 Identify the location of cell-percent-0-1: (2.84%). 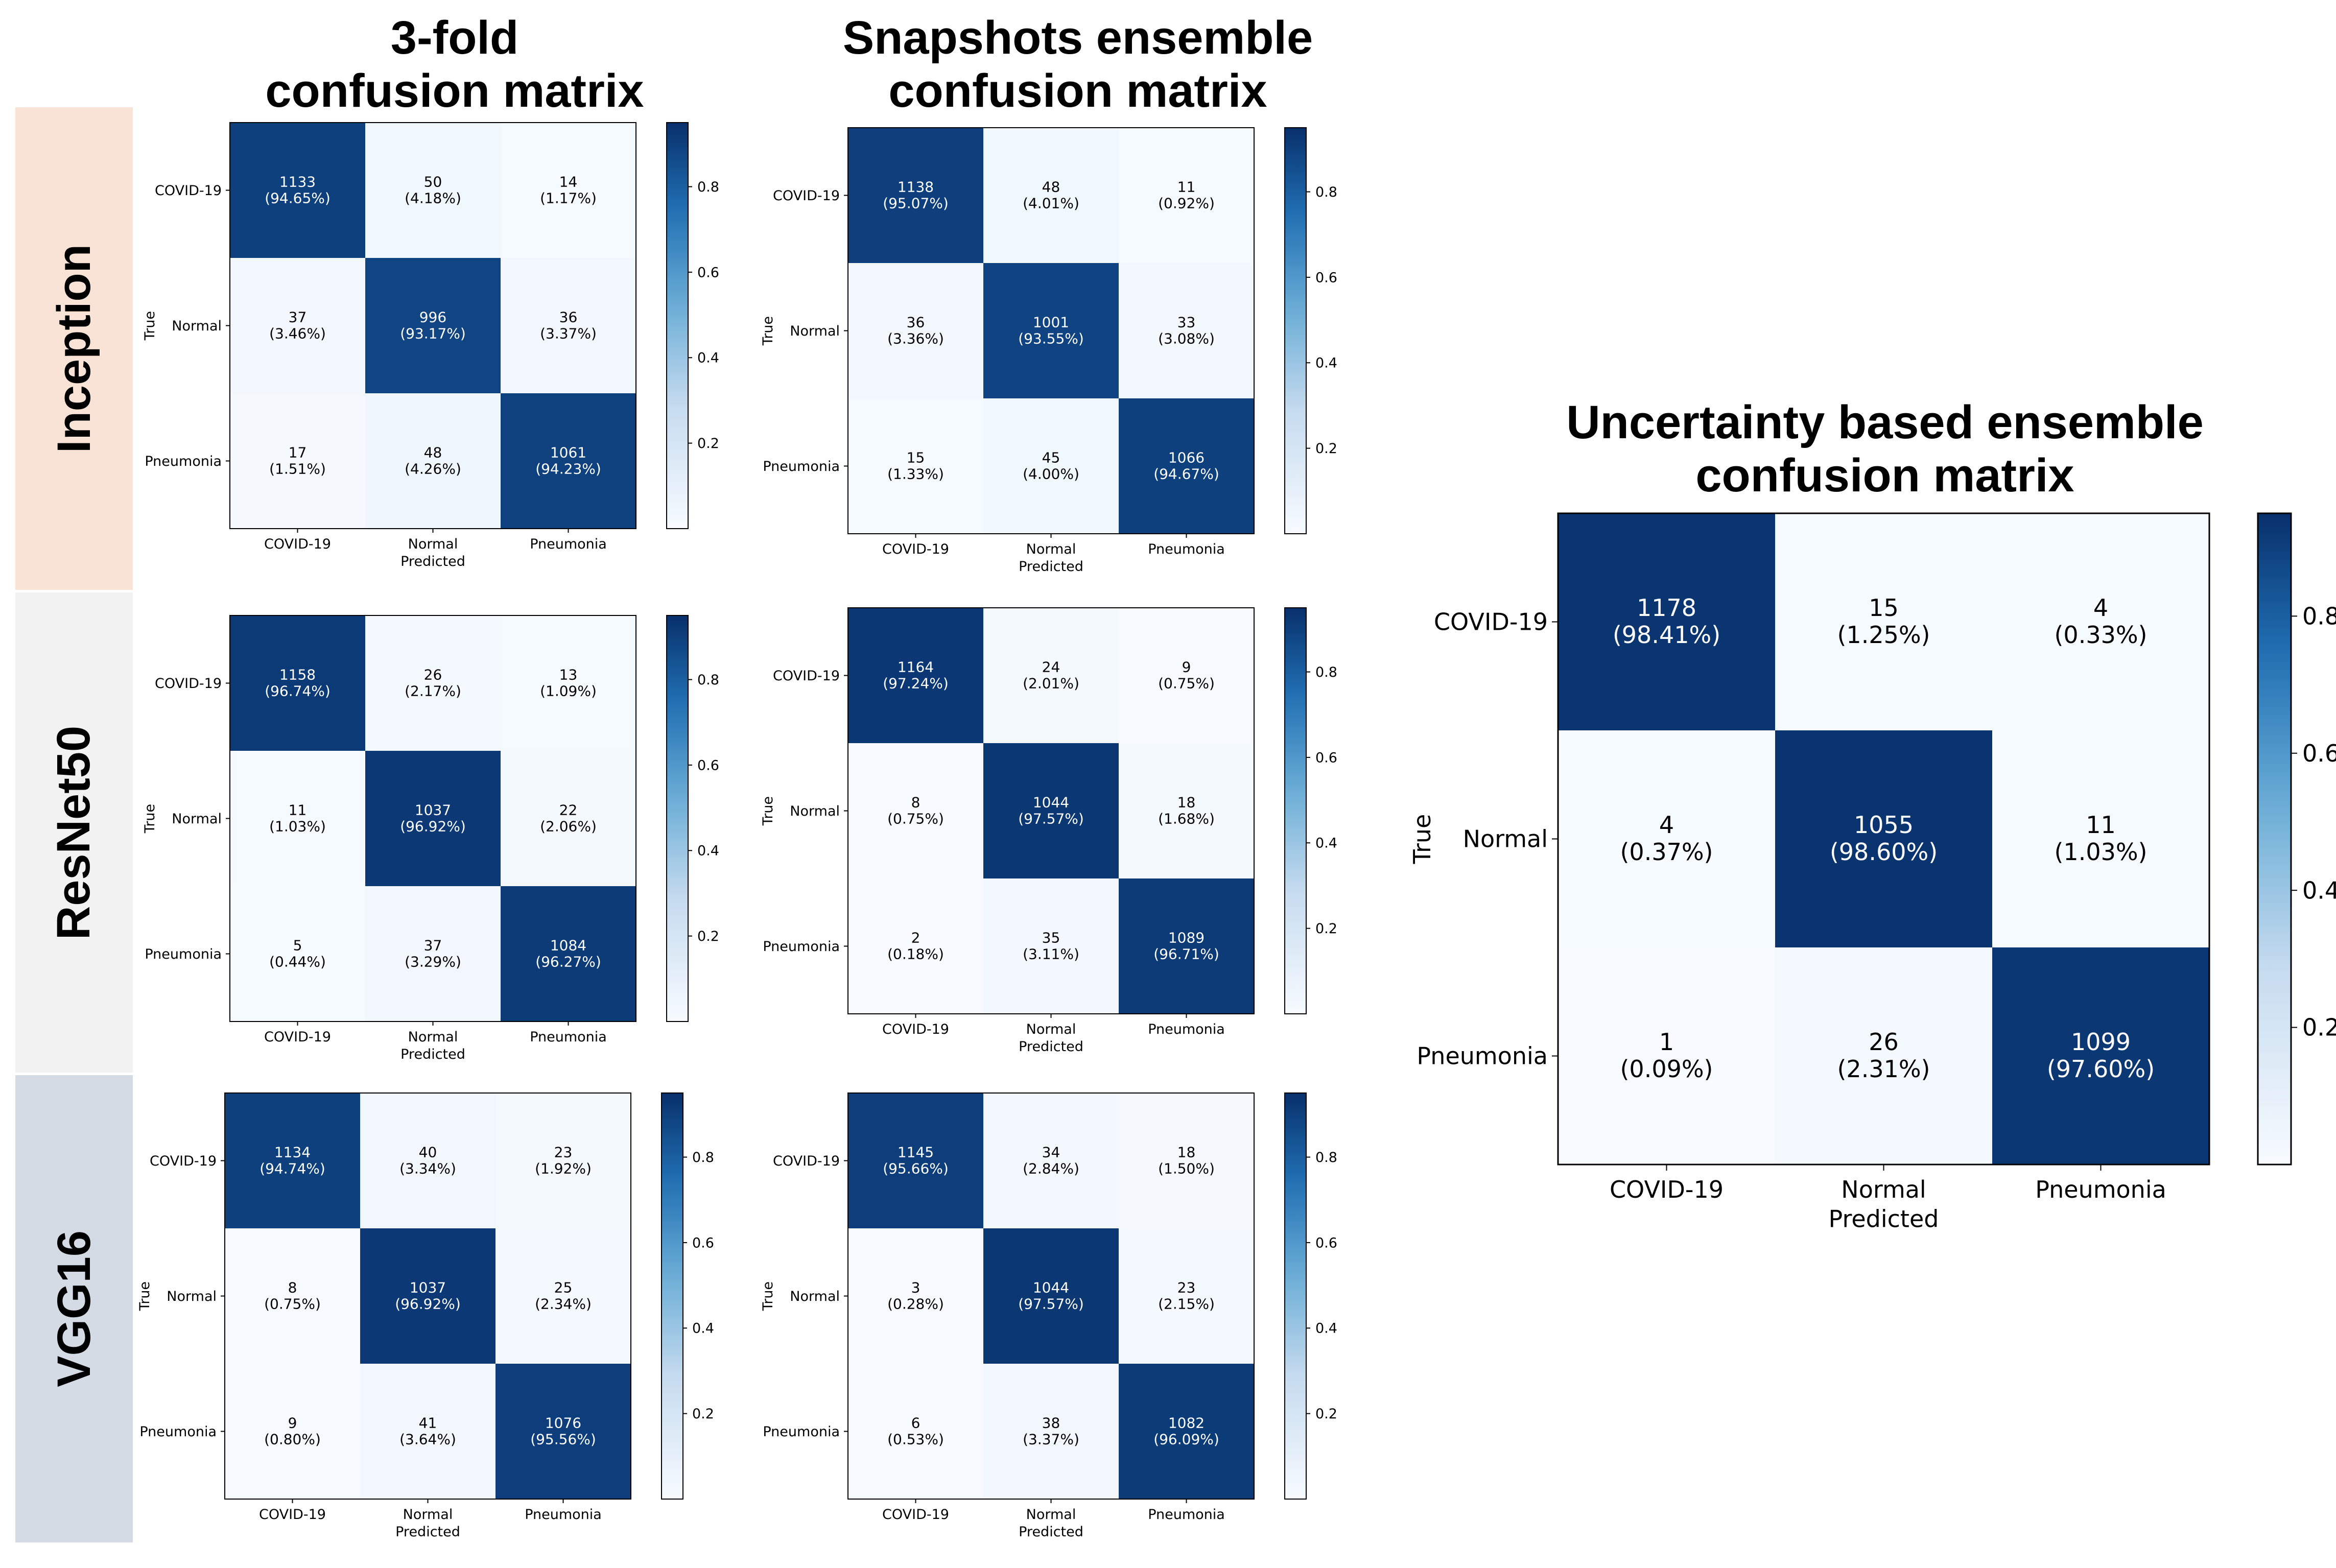
(1051, 1168).